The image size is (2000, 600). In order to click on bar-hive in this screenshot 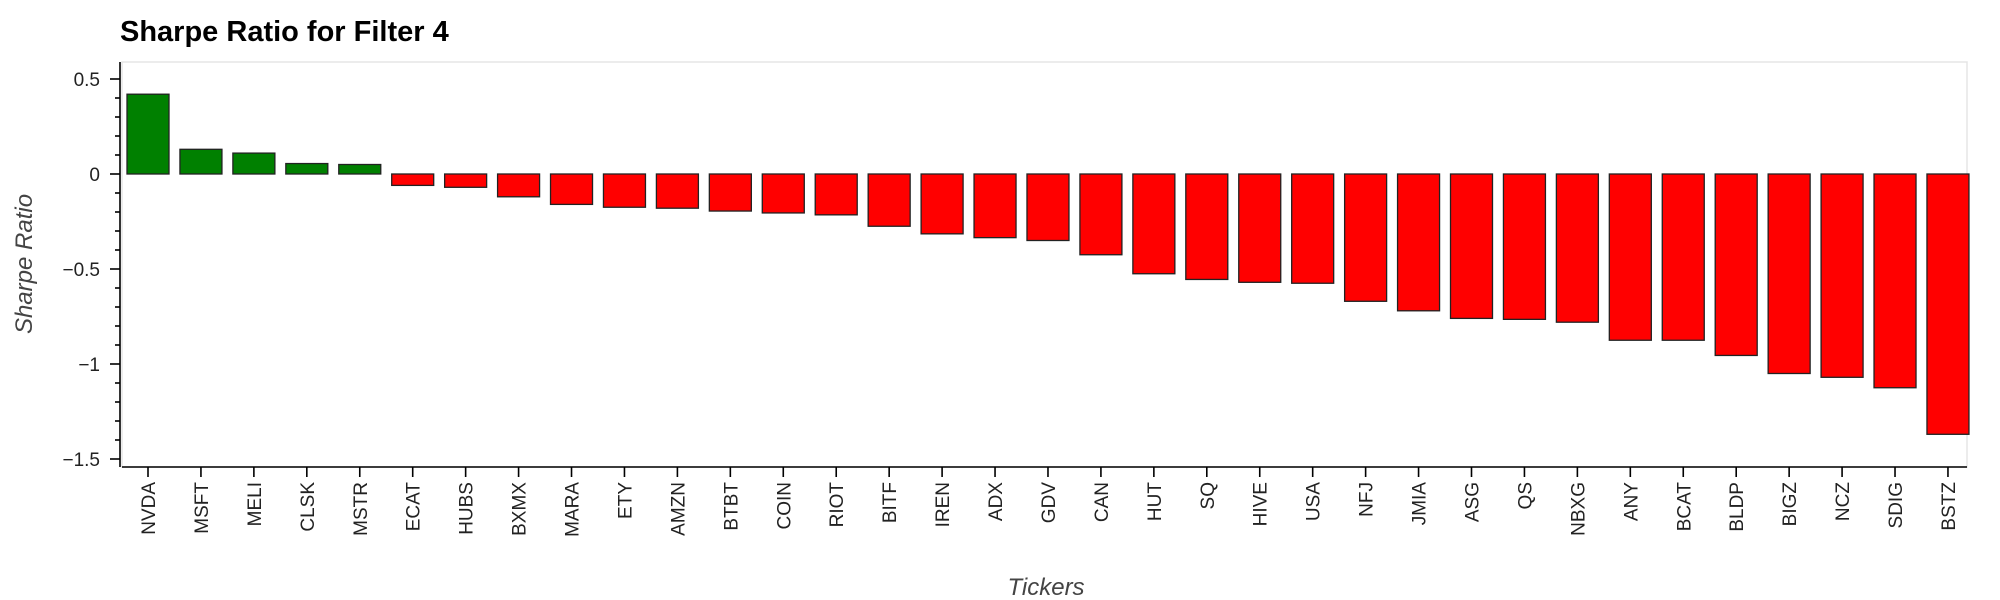, I will do `click(1260, 228)`.